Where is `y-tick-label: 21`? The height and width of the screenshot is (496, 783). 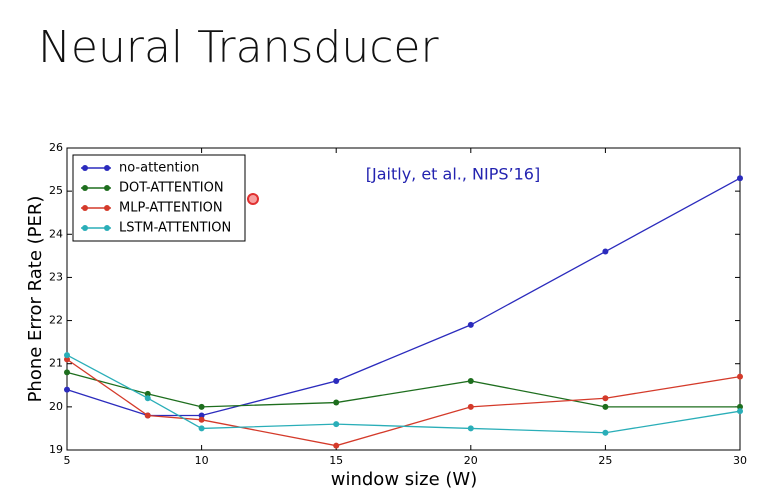
y-tick-label: 21 is located at coordinates (56, 363).